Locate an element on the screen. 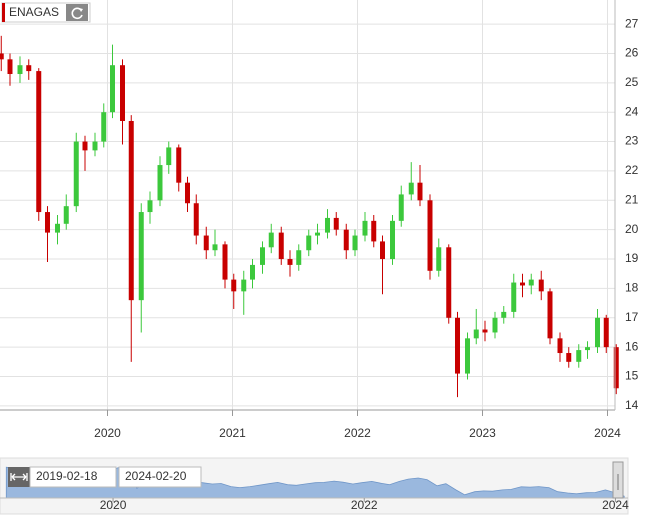  y-tick-label: 25 is located at coordinates (632, 82).